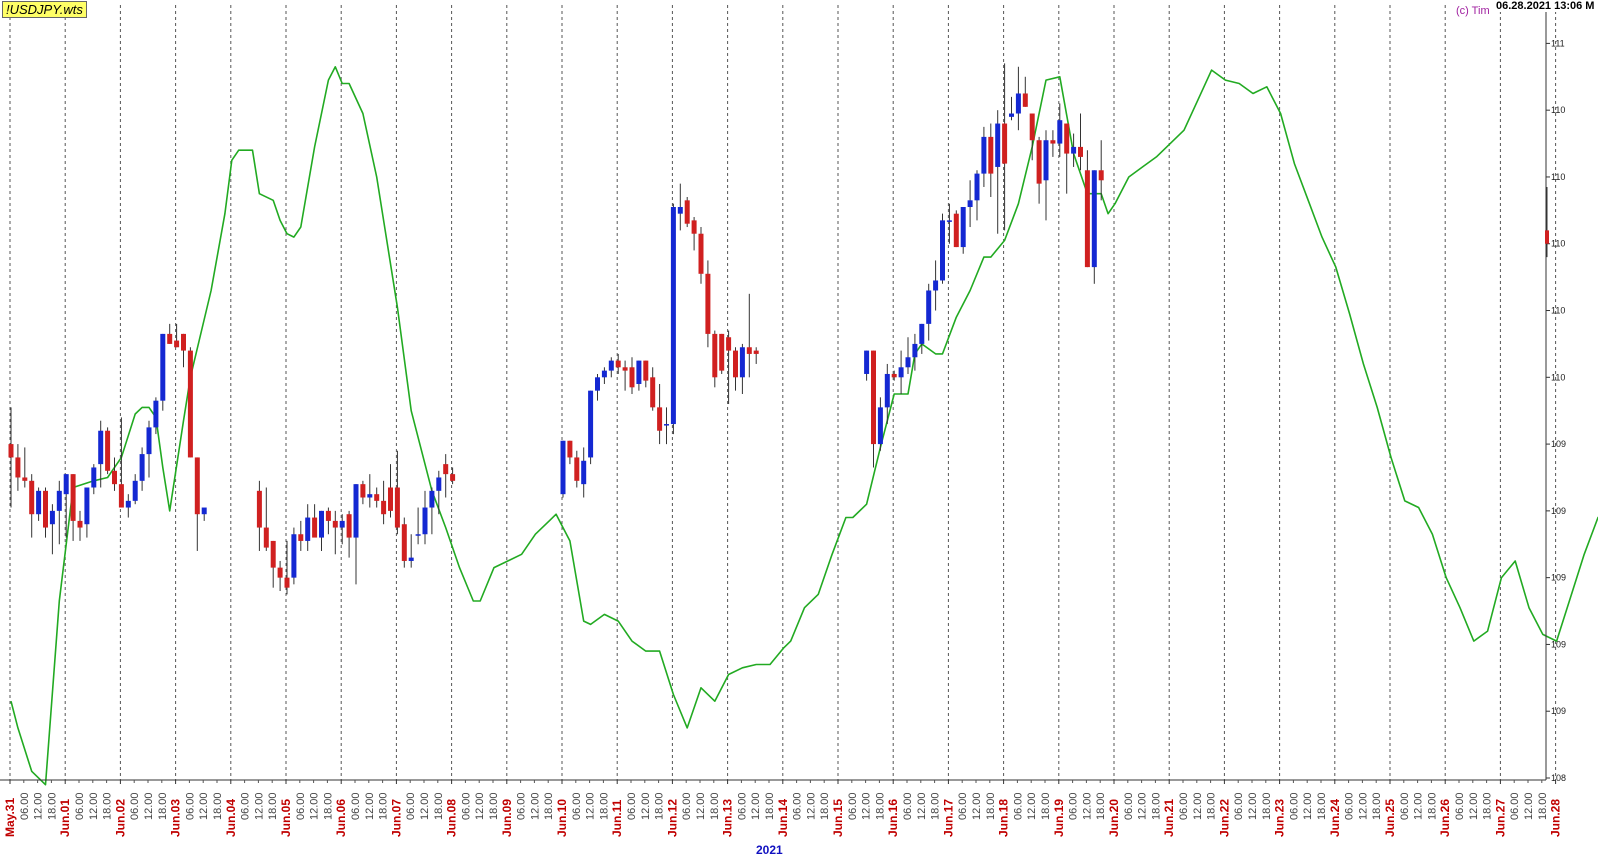 Image resolution: width=1598 pixels, height=857 pixels. Describe the element at coordinates (120, 818) in the screenshot. I see `x-tick-day-label: Jun.02` at that location.